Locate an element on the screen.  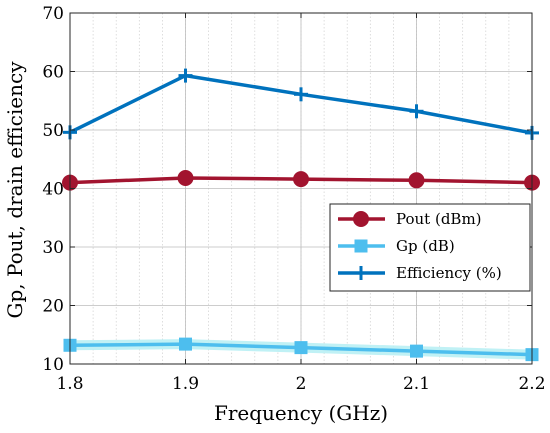
y-tick-label: 30 is located at coordinates (53, 248).